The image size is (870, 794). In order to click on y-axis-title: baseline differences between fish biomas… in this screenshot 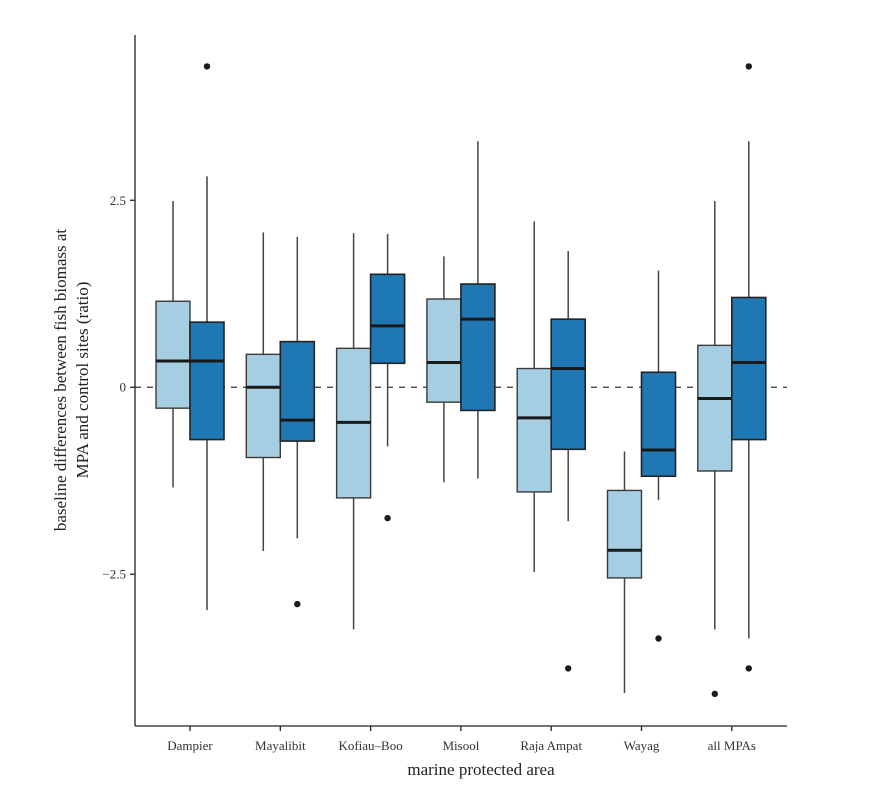, I will do `click(71, 380)`.